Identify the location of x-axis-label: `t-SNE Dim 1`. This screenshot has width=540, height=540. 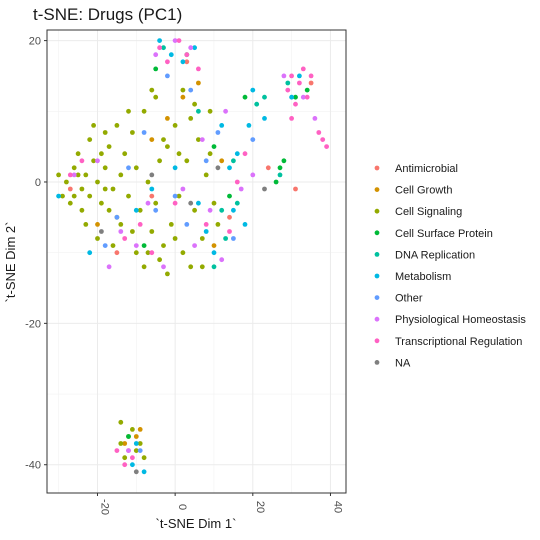
(196, 523).